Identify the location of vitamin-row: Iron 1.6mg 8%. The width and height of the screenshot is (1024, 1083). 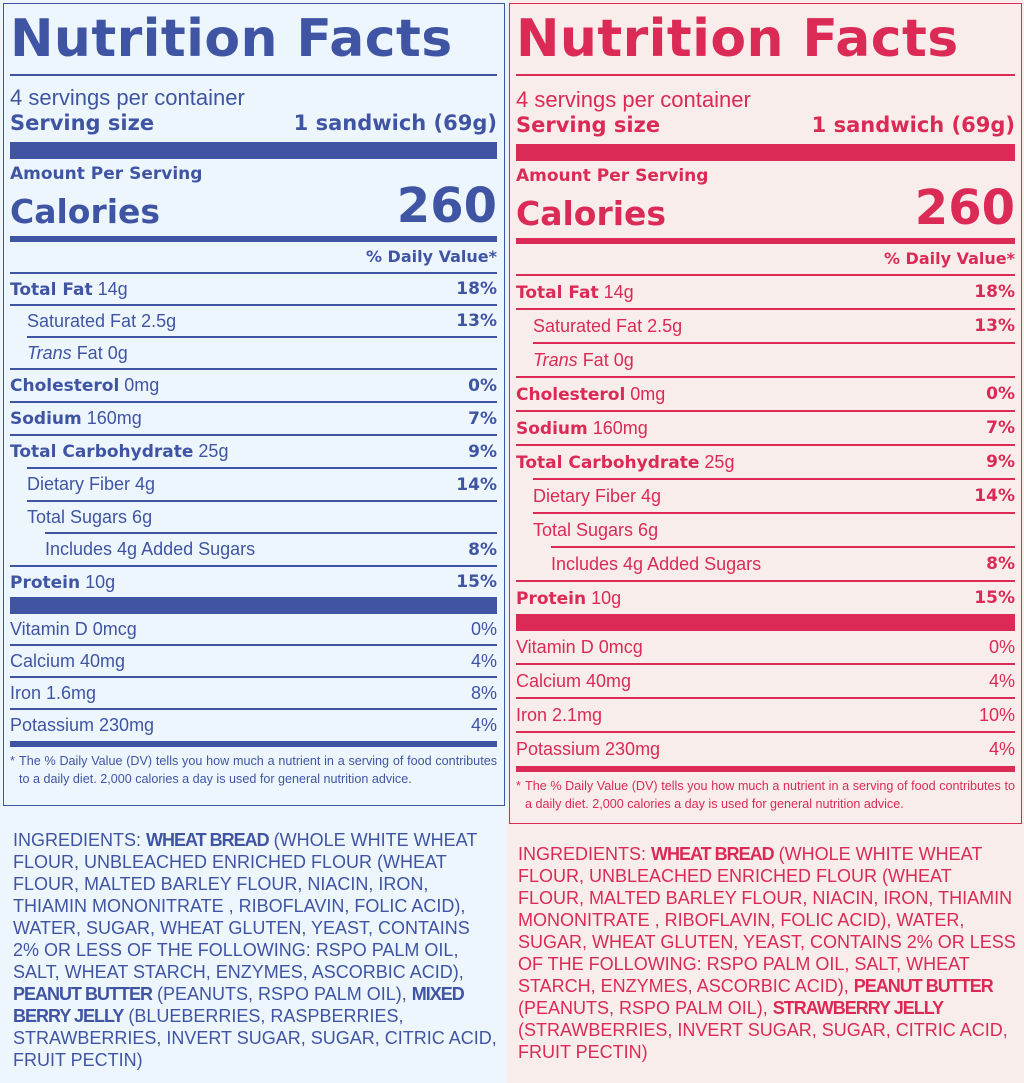
(253, 693).